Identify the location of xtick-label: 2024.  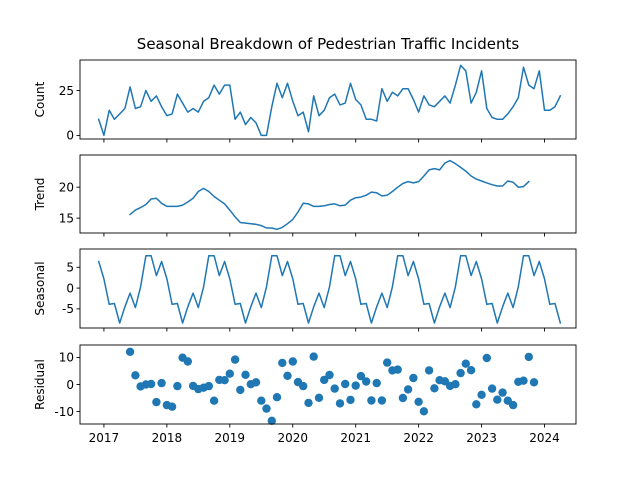
(544, 438).